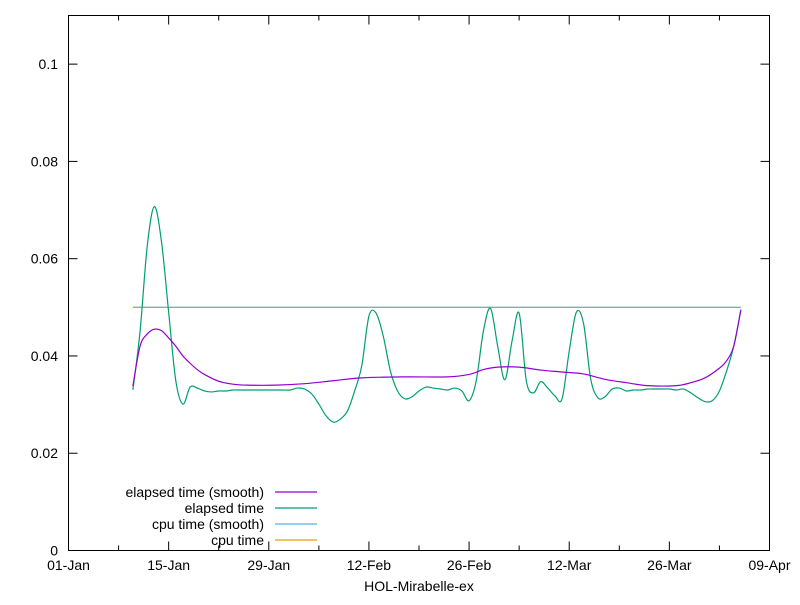 Image resolution: width=800 pixels, height=605 pixels. What do you see at coordinates (669, 565) in the screenshot?
I see `x-tick-label: 26-Mar` at bounding box center [669, 565].